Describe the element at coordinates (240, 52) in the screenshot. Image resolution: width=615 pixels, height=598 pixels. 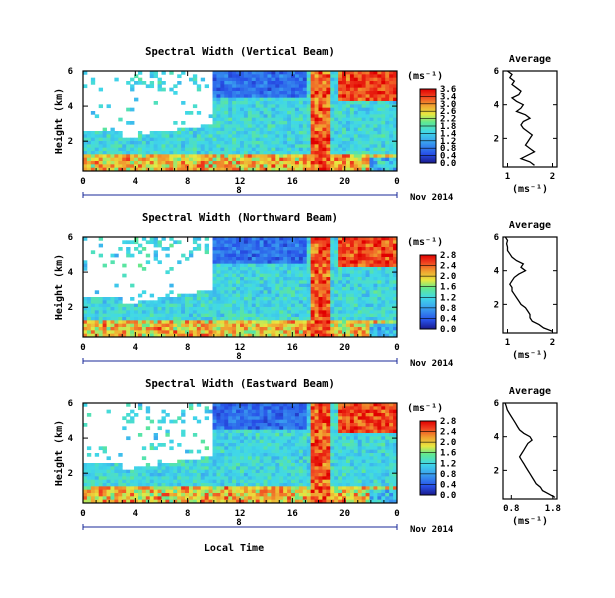
I see `panel-title: Spectral Width (Vertical Beam)` at that location.